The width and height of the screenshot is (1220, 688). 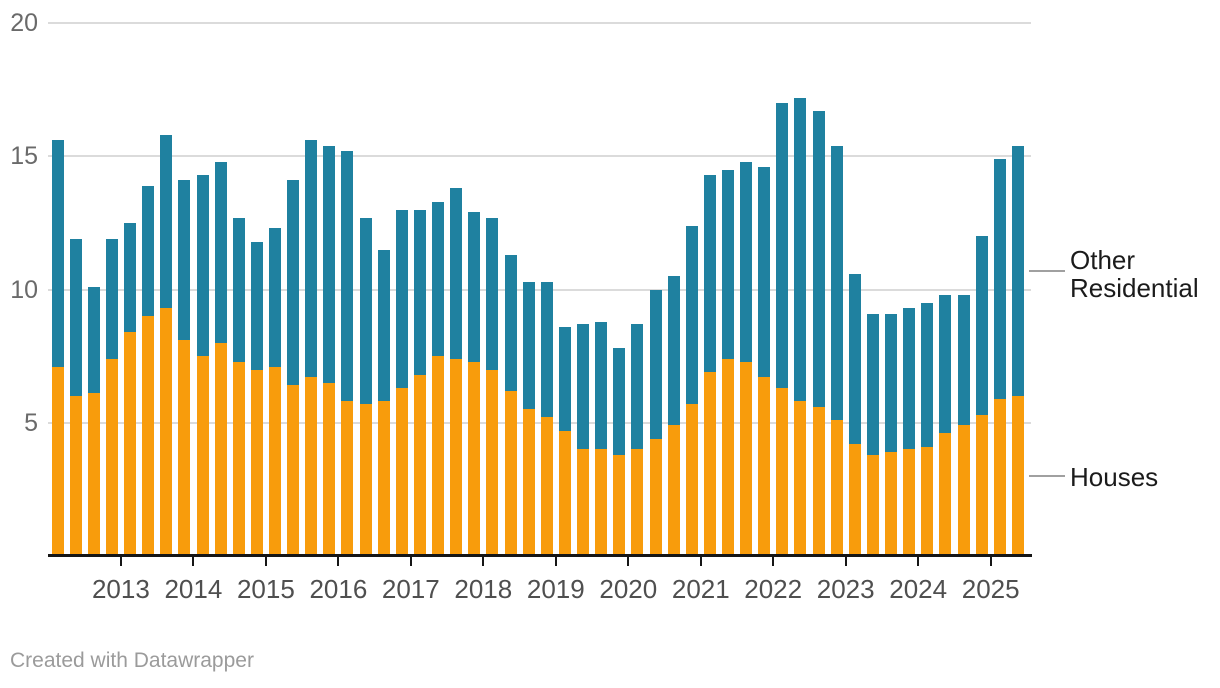 What do you see at coordinates (148, 436) in the screenshot?
I see `bar-houses-2013-Q2` at bounding box center [148, 436].